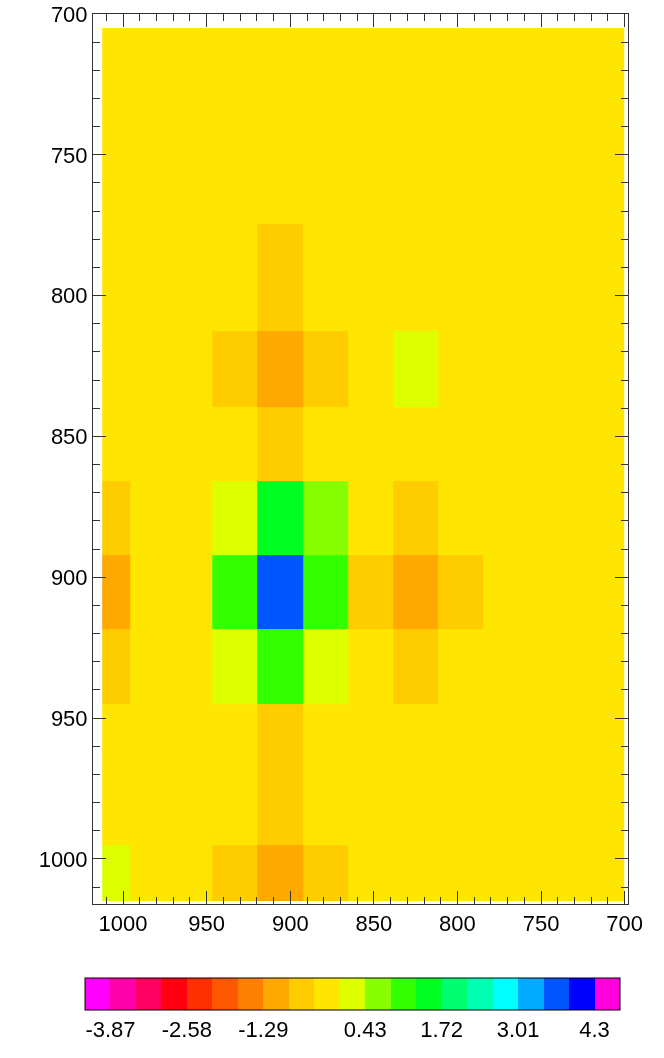  What do you see at coordinates (442, 1030) in the screenshot?
I see `color-bar-label: 1.72` at bounding box center [442, 1030].